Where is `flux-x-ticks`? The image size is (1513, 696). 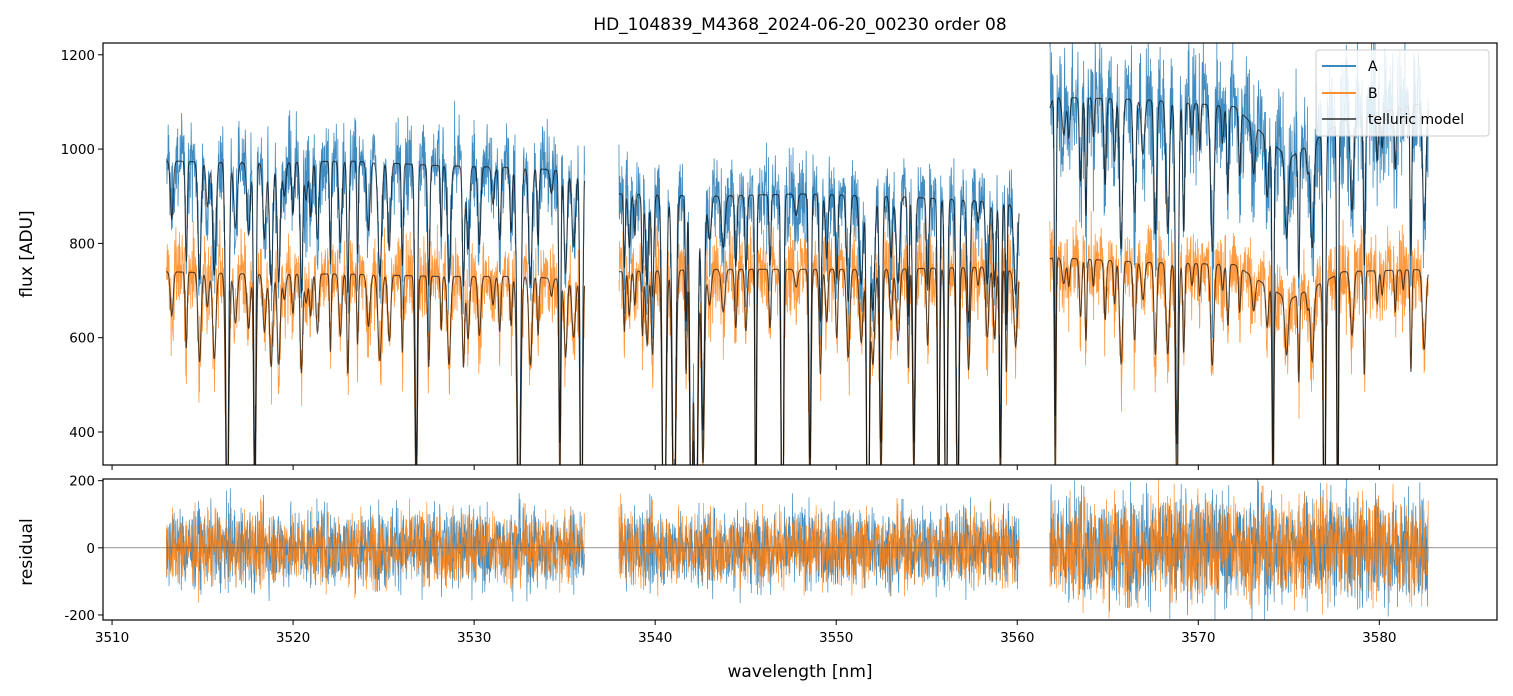 flux-x-ticks is located at coordinates (745, 467).